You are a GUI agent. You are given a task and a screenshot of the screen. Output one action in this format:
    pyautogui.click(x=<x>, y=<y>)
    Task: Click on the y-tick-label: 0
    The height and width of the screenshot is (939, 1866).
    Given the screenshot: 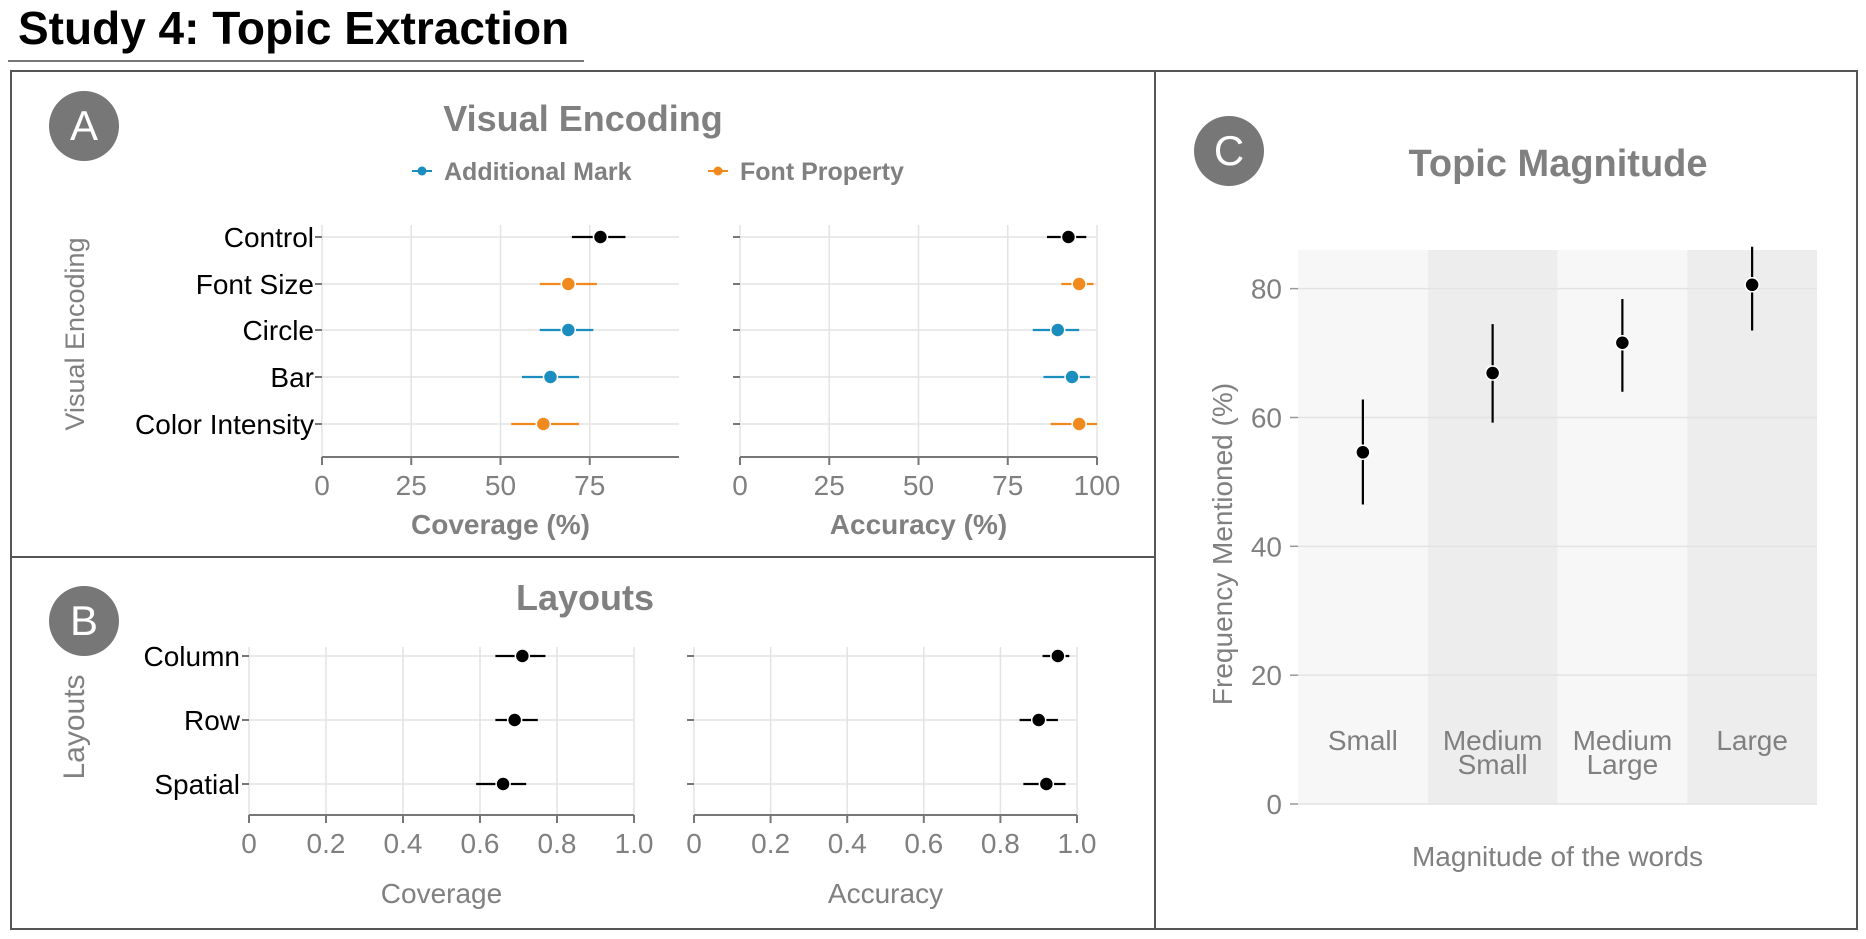 What is the action you would take?
    pyautogui.click(x=1274, y=804)
    